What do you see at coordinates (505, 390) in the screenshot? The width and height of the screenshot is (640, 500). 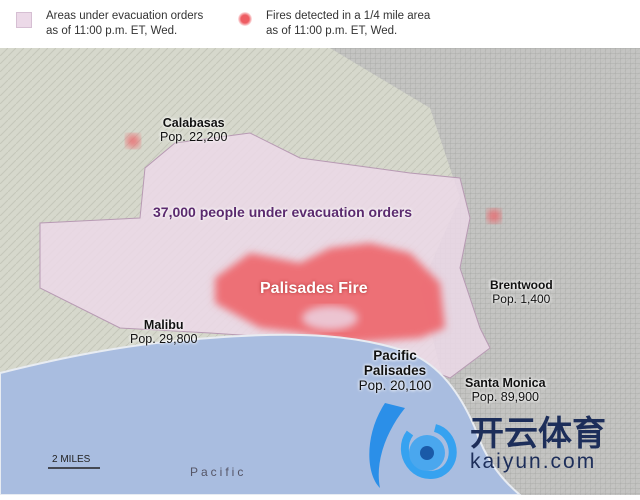 I see `place-santa-monica: Santa Monica Pop. 89,900` at bounding box center [505, 390].